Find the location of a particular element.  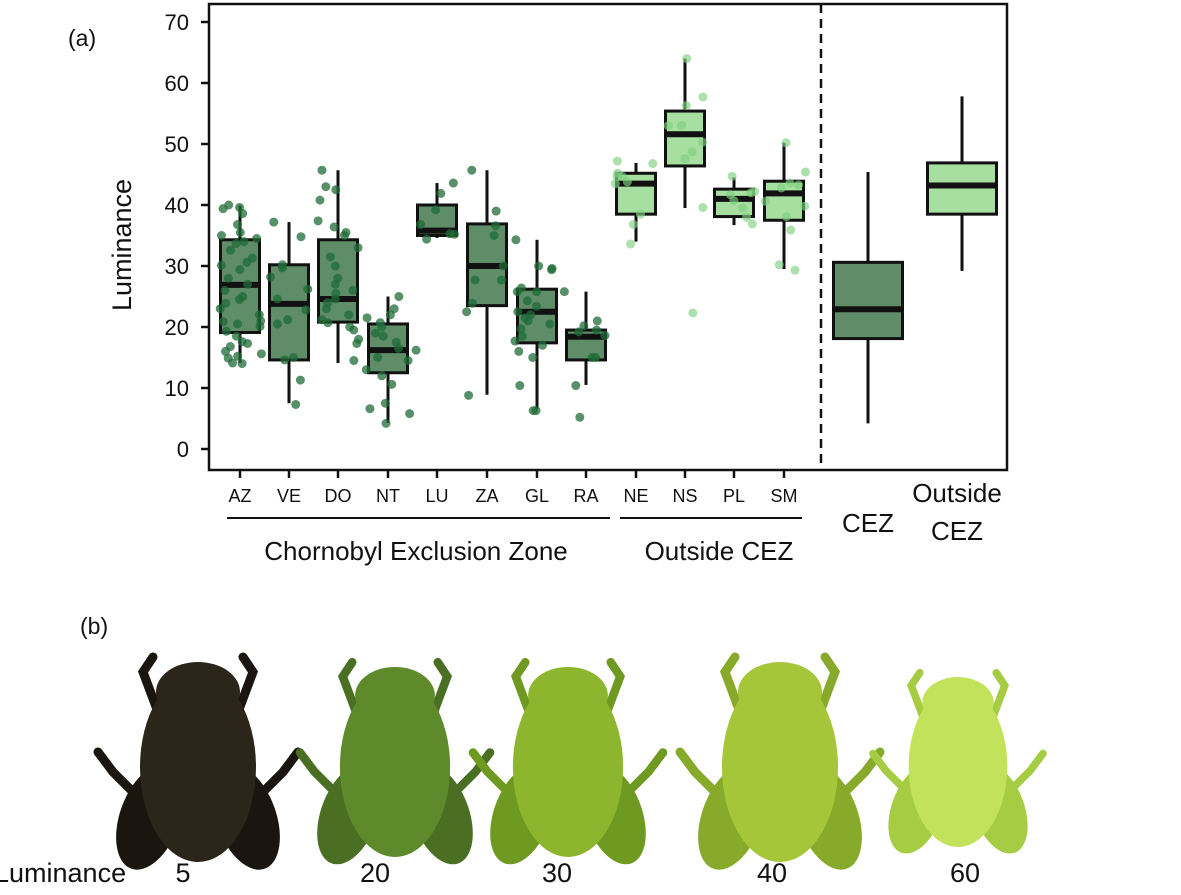

box-ns is located at coordinates (685, 186).